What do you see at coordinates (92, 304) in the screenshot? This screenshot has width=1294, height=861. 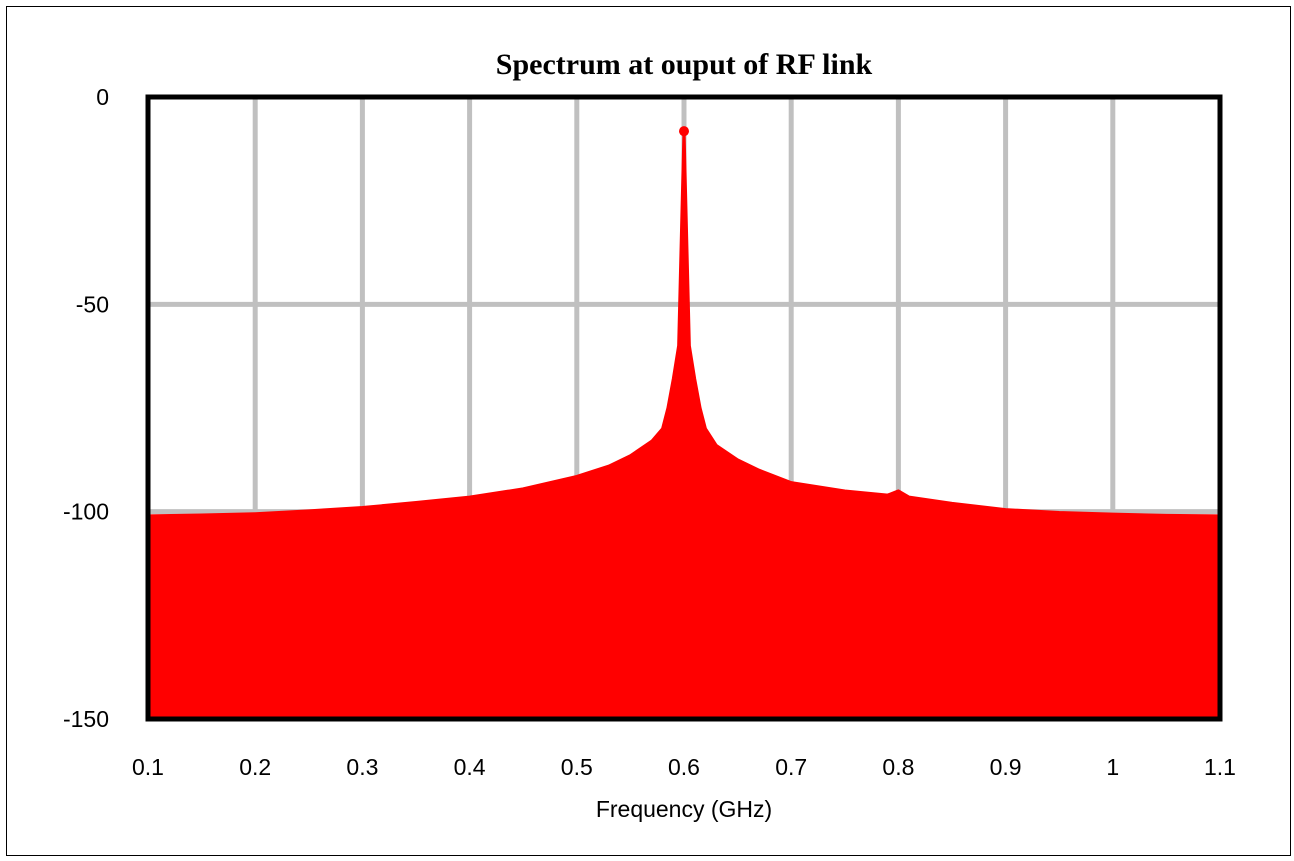 I see `y-tick-label: -50` at bounding box center [92, 304].